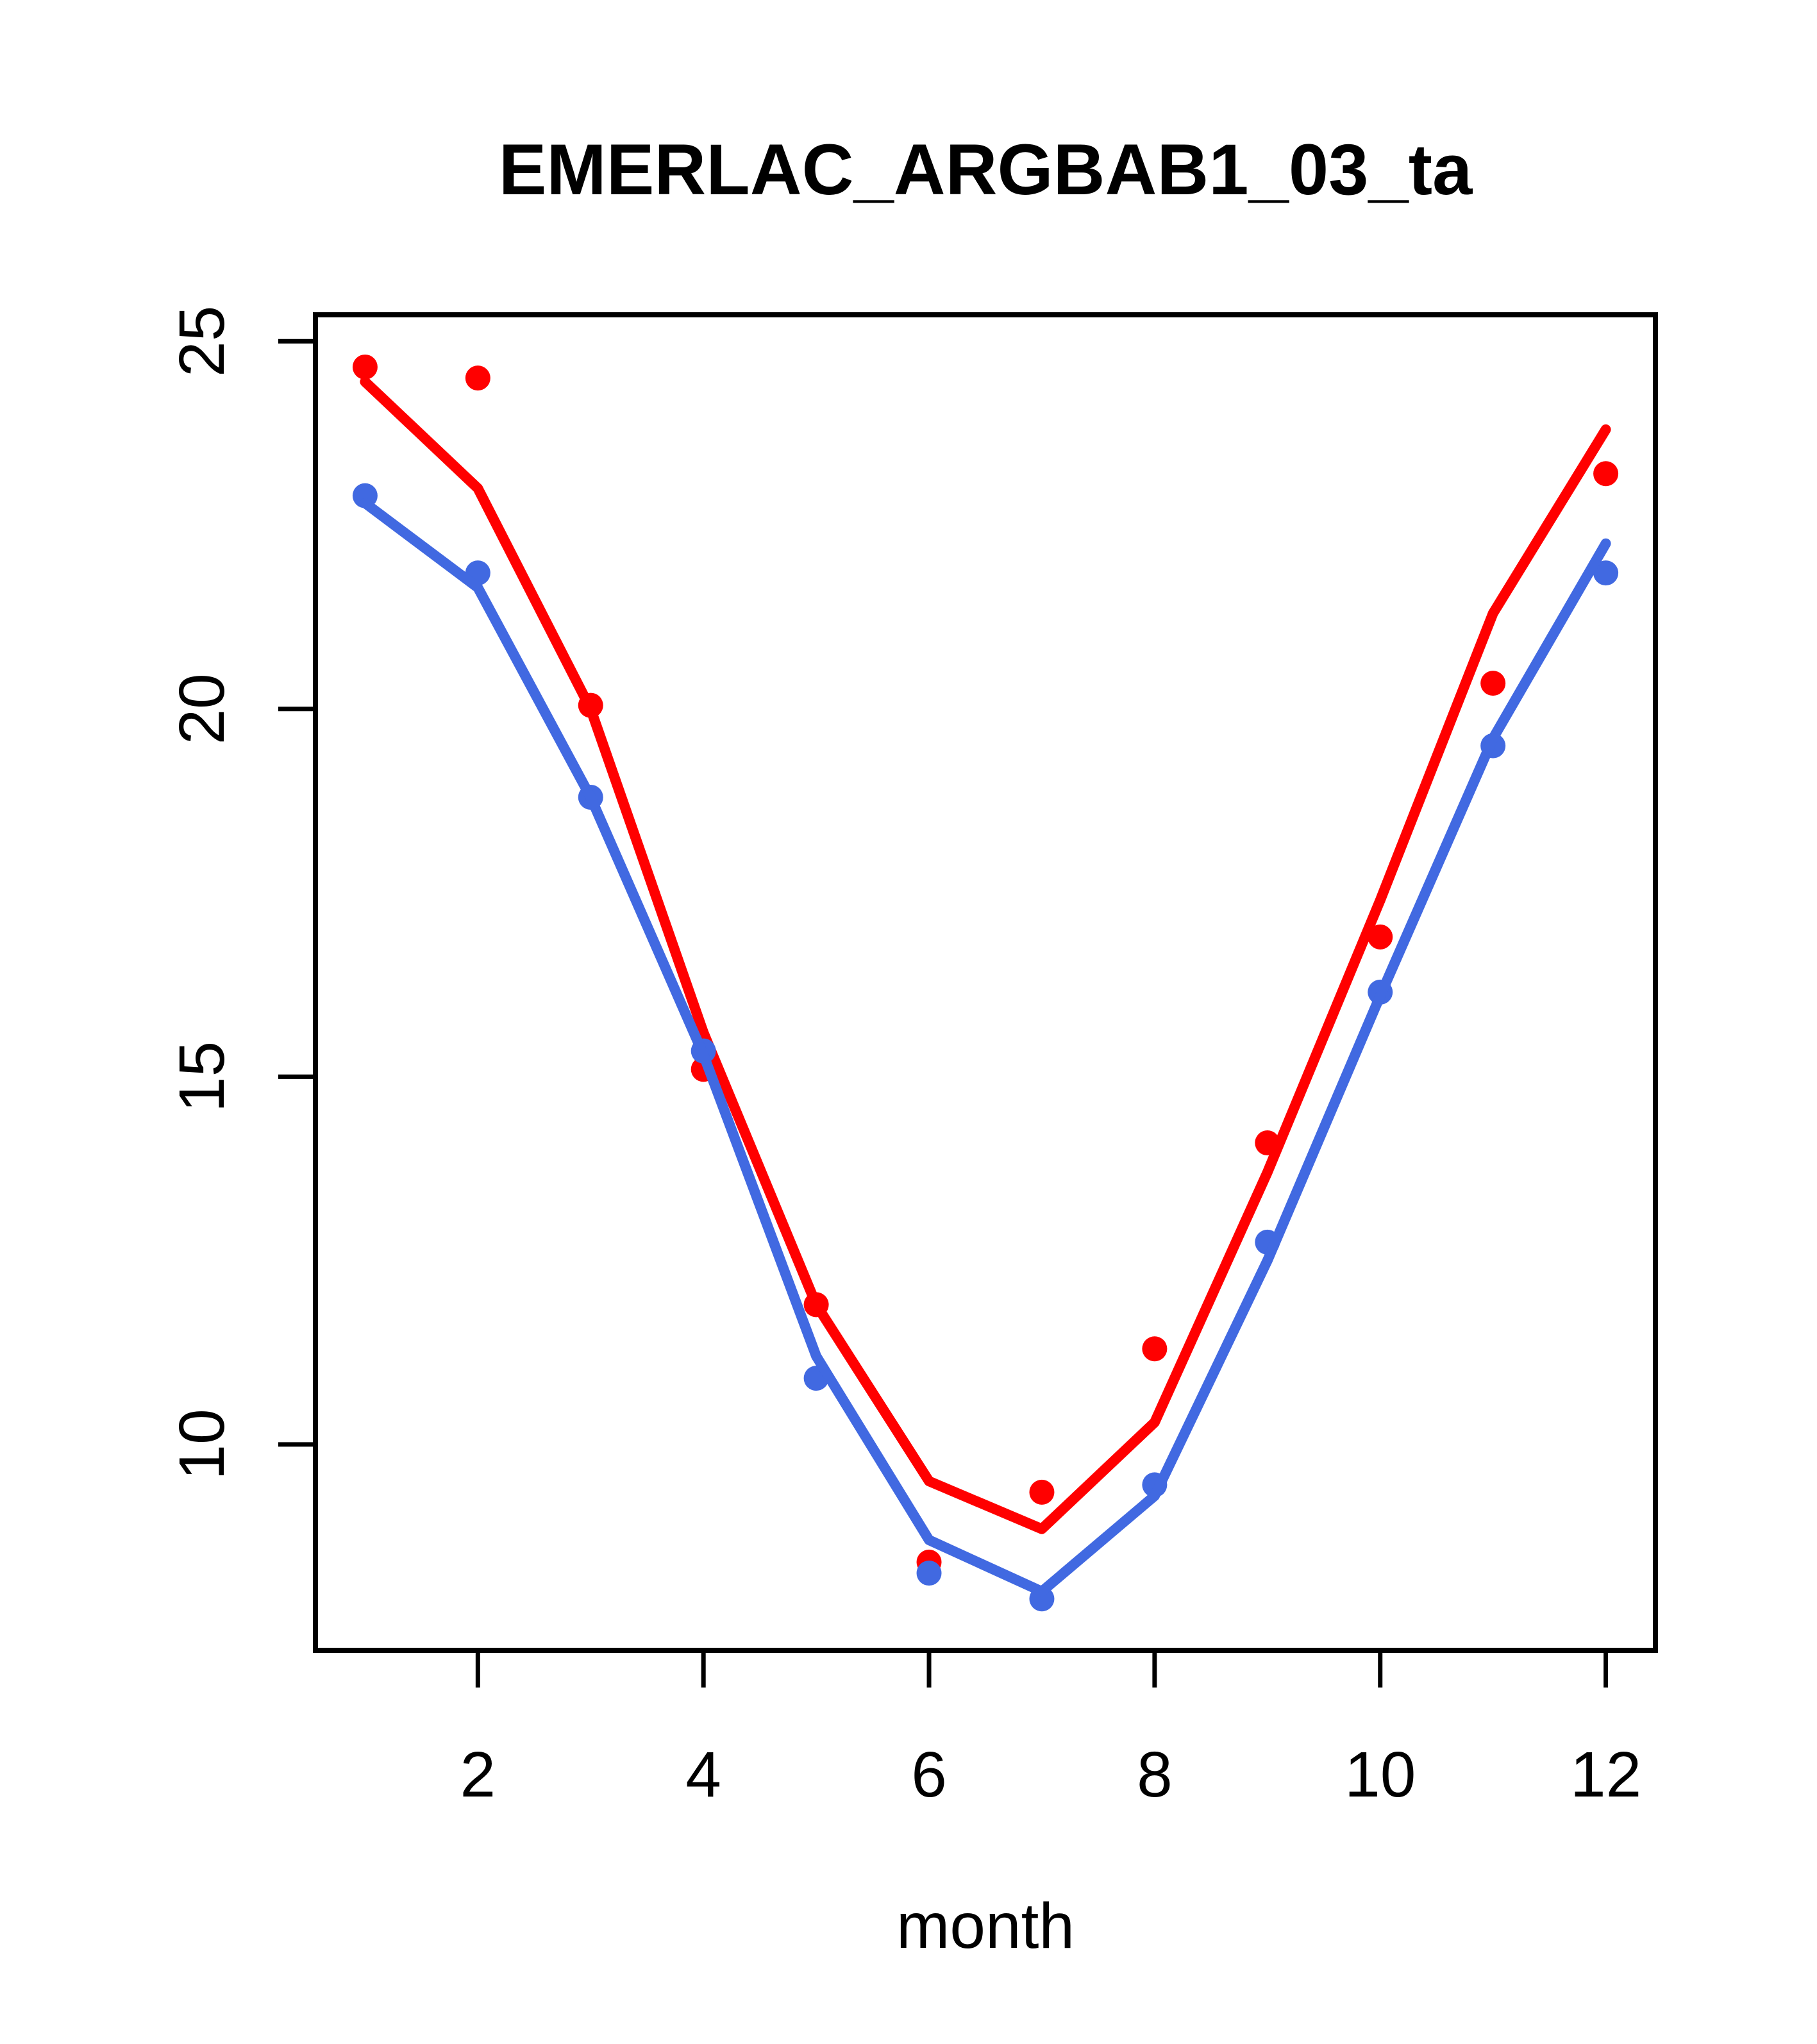 Image resolution: width=1817 pixels, height=2044 pixels. I want to click on chart-title: EMERLAC_ARGBAB1_03_ta, so click(986, 170).